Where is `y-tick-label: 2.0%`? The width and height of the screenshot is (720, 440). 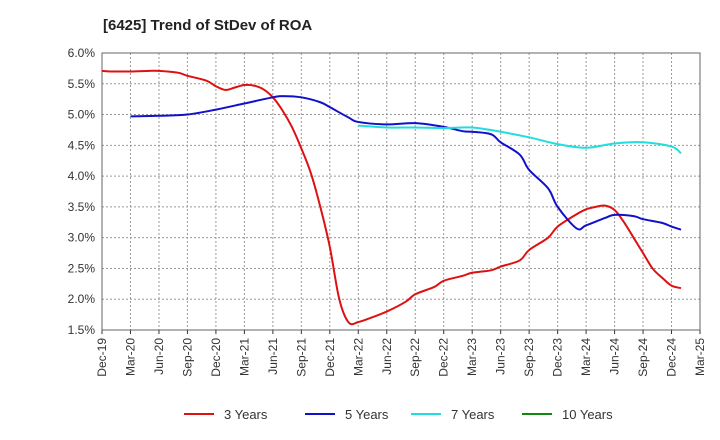 y-tick-label: 2.0% is located at coordinates (82, 299).